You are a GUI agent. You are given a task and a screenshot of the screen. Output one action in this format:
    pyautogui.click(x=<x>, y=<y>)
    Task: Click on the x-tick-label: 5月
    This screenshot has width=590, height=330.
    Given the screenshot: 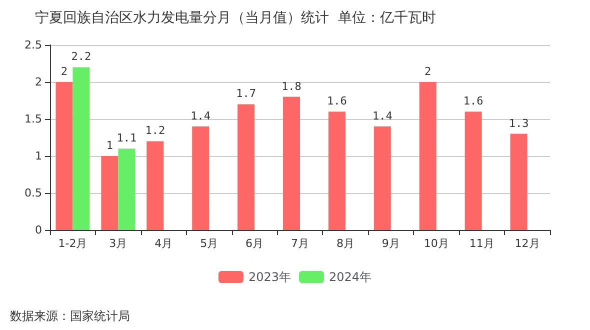 What is the action you would take?
    pyautogui.click(x=209, y=243)
    